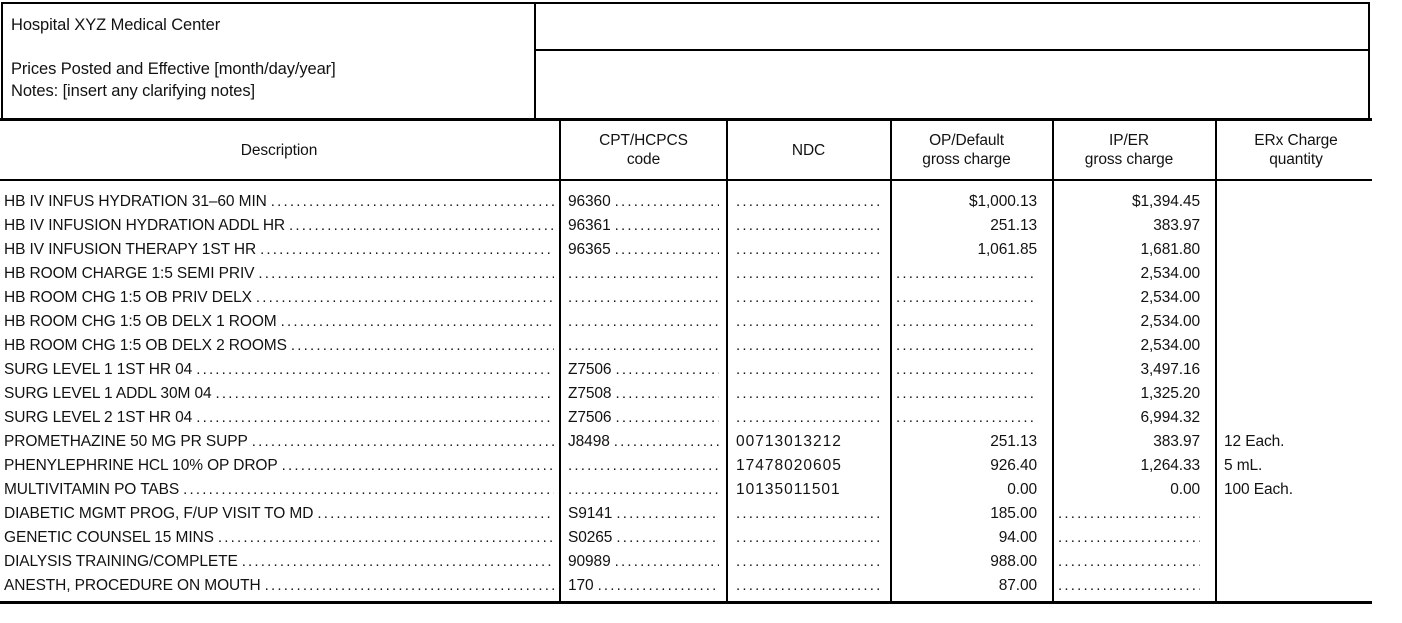 The image size is (1402, 623). I want to click on cell-op-gross-charge: $1,000.13, so click(972, 202).